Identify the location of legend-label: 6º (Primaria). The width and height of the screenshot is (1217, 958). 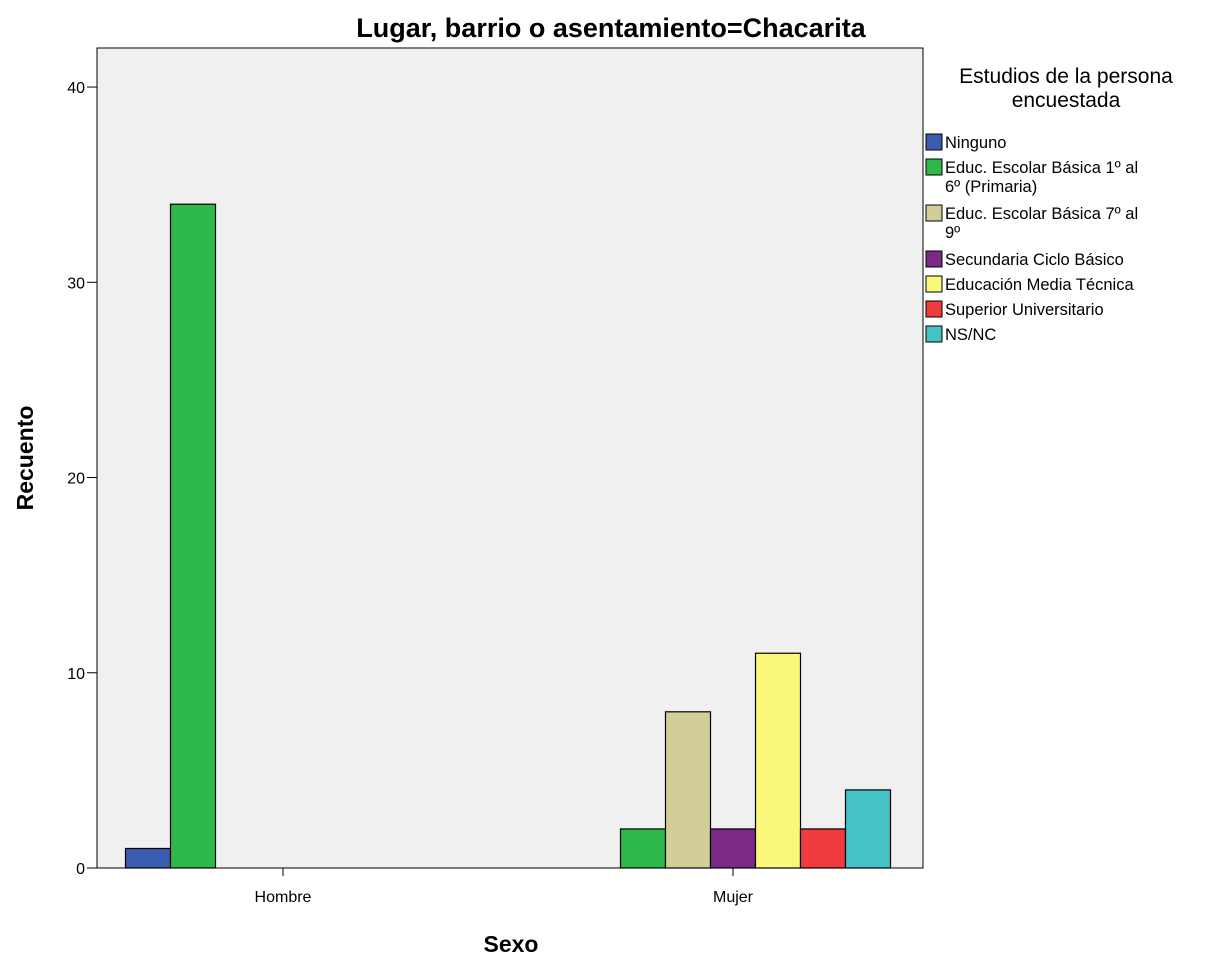
(991, 187).